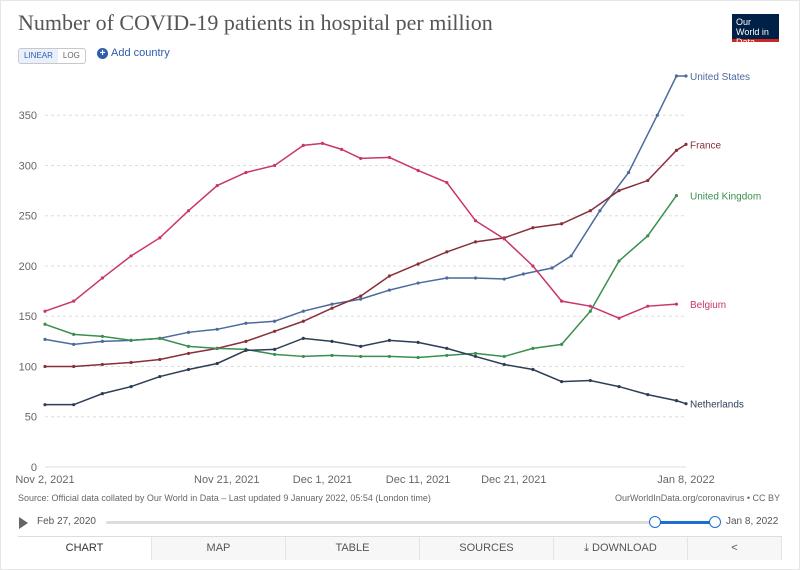 Image resolution: width=800 pixels, height=570 pixels. Describe the element at coordinates (755, 30) in the screenshot. I see `owid-logo: Our World in Data` at that location.